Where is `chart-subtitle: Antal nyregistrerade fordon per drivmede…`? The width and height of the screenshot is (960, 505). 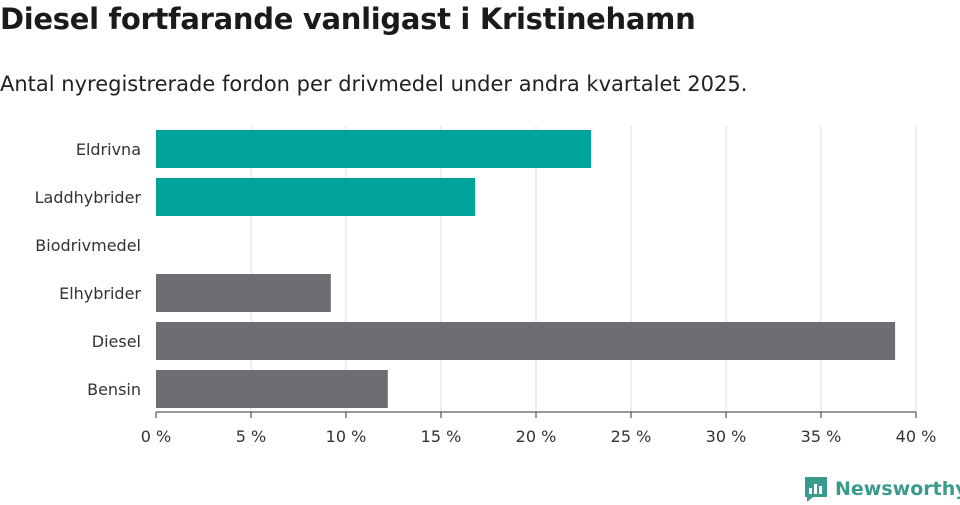 chart-subtitle: Antal nyregistrerade fordon per drivmede… is located at coordinates (374, 84).